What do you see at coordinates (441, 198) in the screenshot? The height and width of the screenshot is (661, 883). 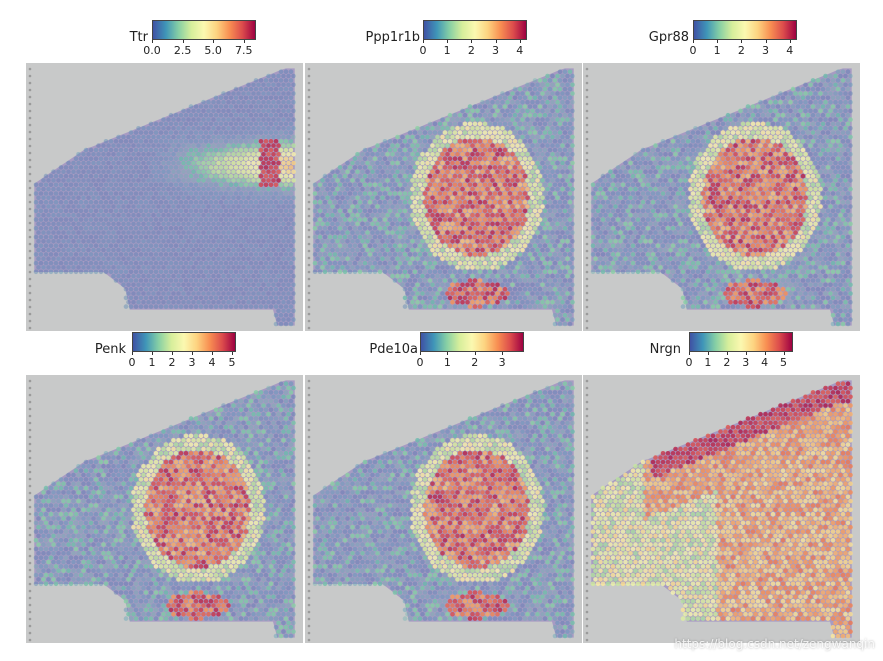 I see `spot-layer` at bounding box center [441, 198].